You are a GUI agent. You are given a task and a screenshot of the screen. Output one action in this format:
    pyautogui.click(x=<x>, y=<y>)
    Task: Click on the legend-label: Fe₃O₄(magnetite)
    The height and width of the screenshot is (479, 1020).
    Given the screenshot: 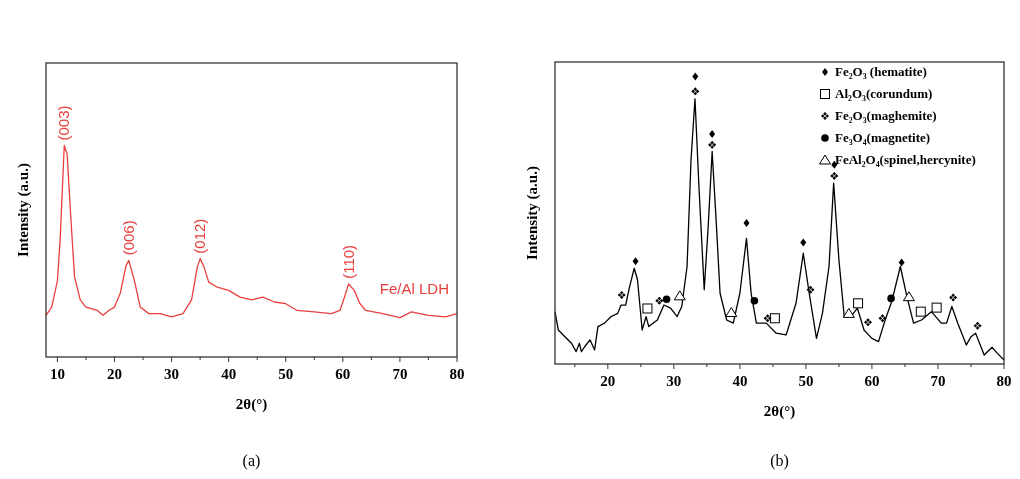 What is the action you would take?
    pyautogui.click(x=883, y=137)
    